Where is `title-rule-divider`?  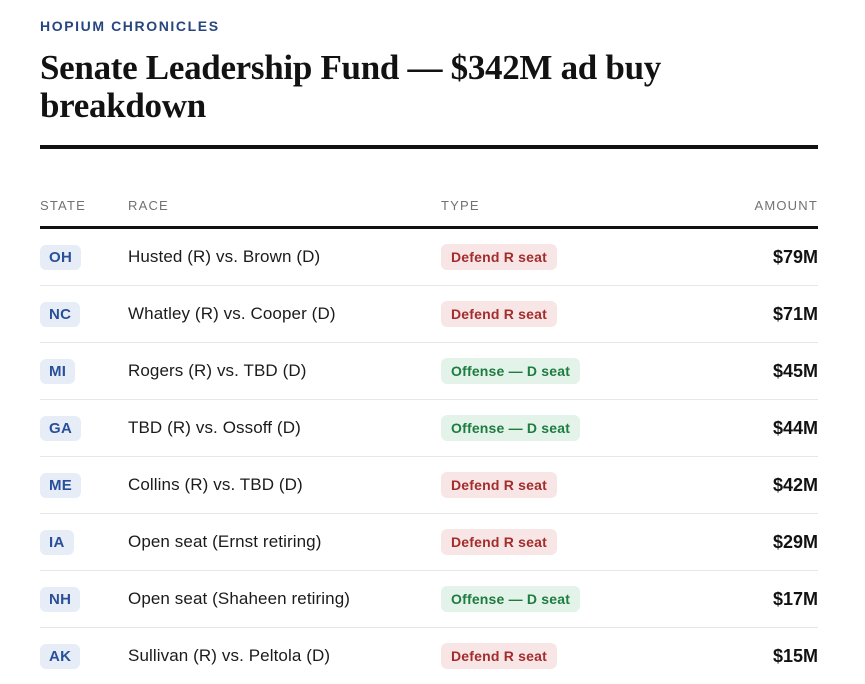 title-rule-divider is located at coordinates (429, 147).